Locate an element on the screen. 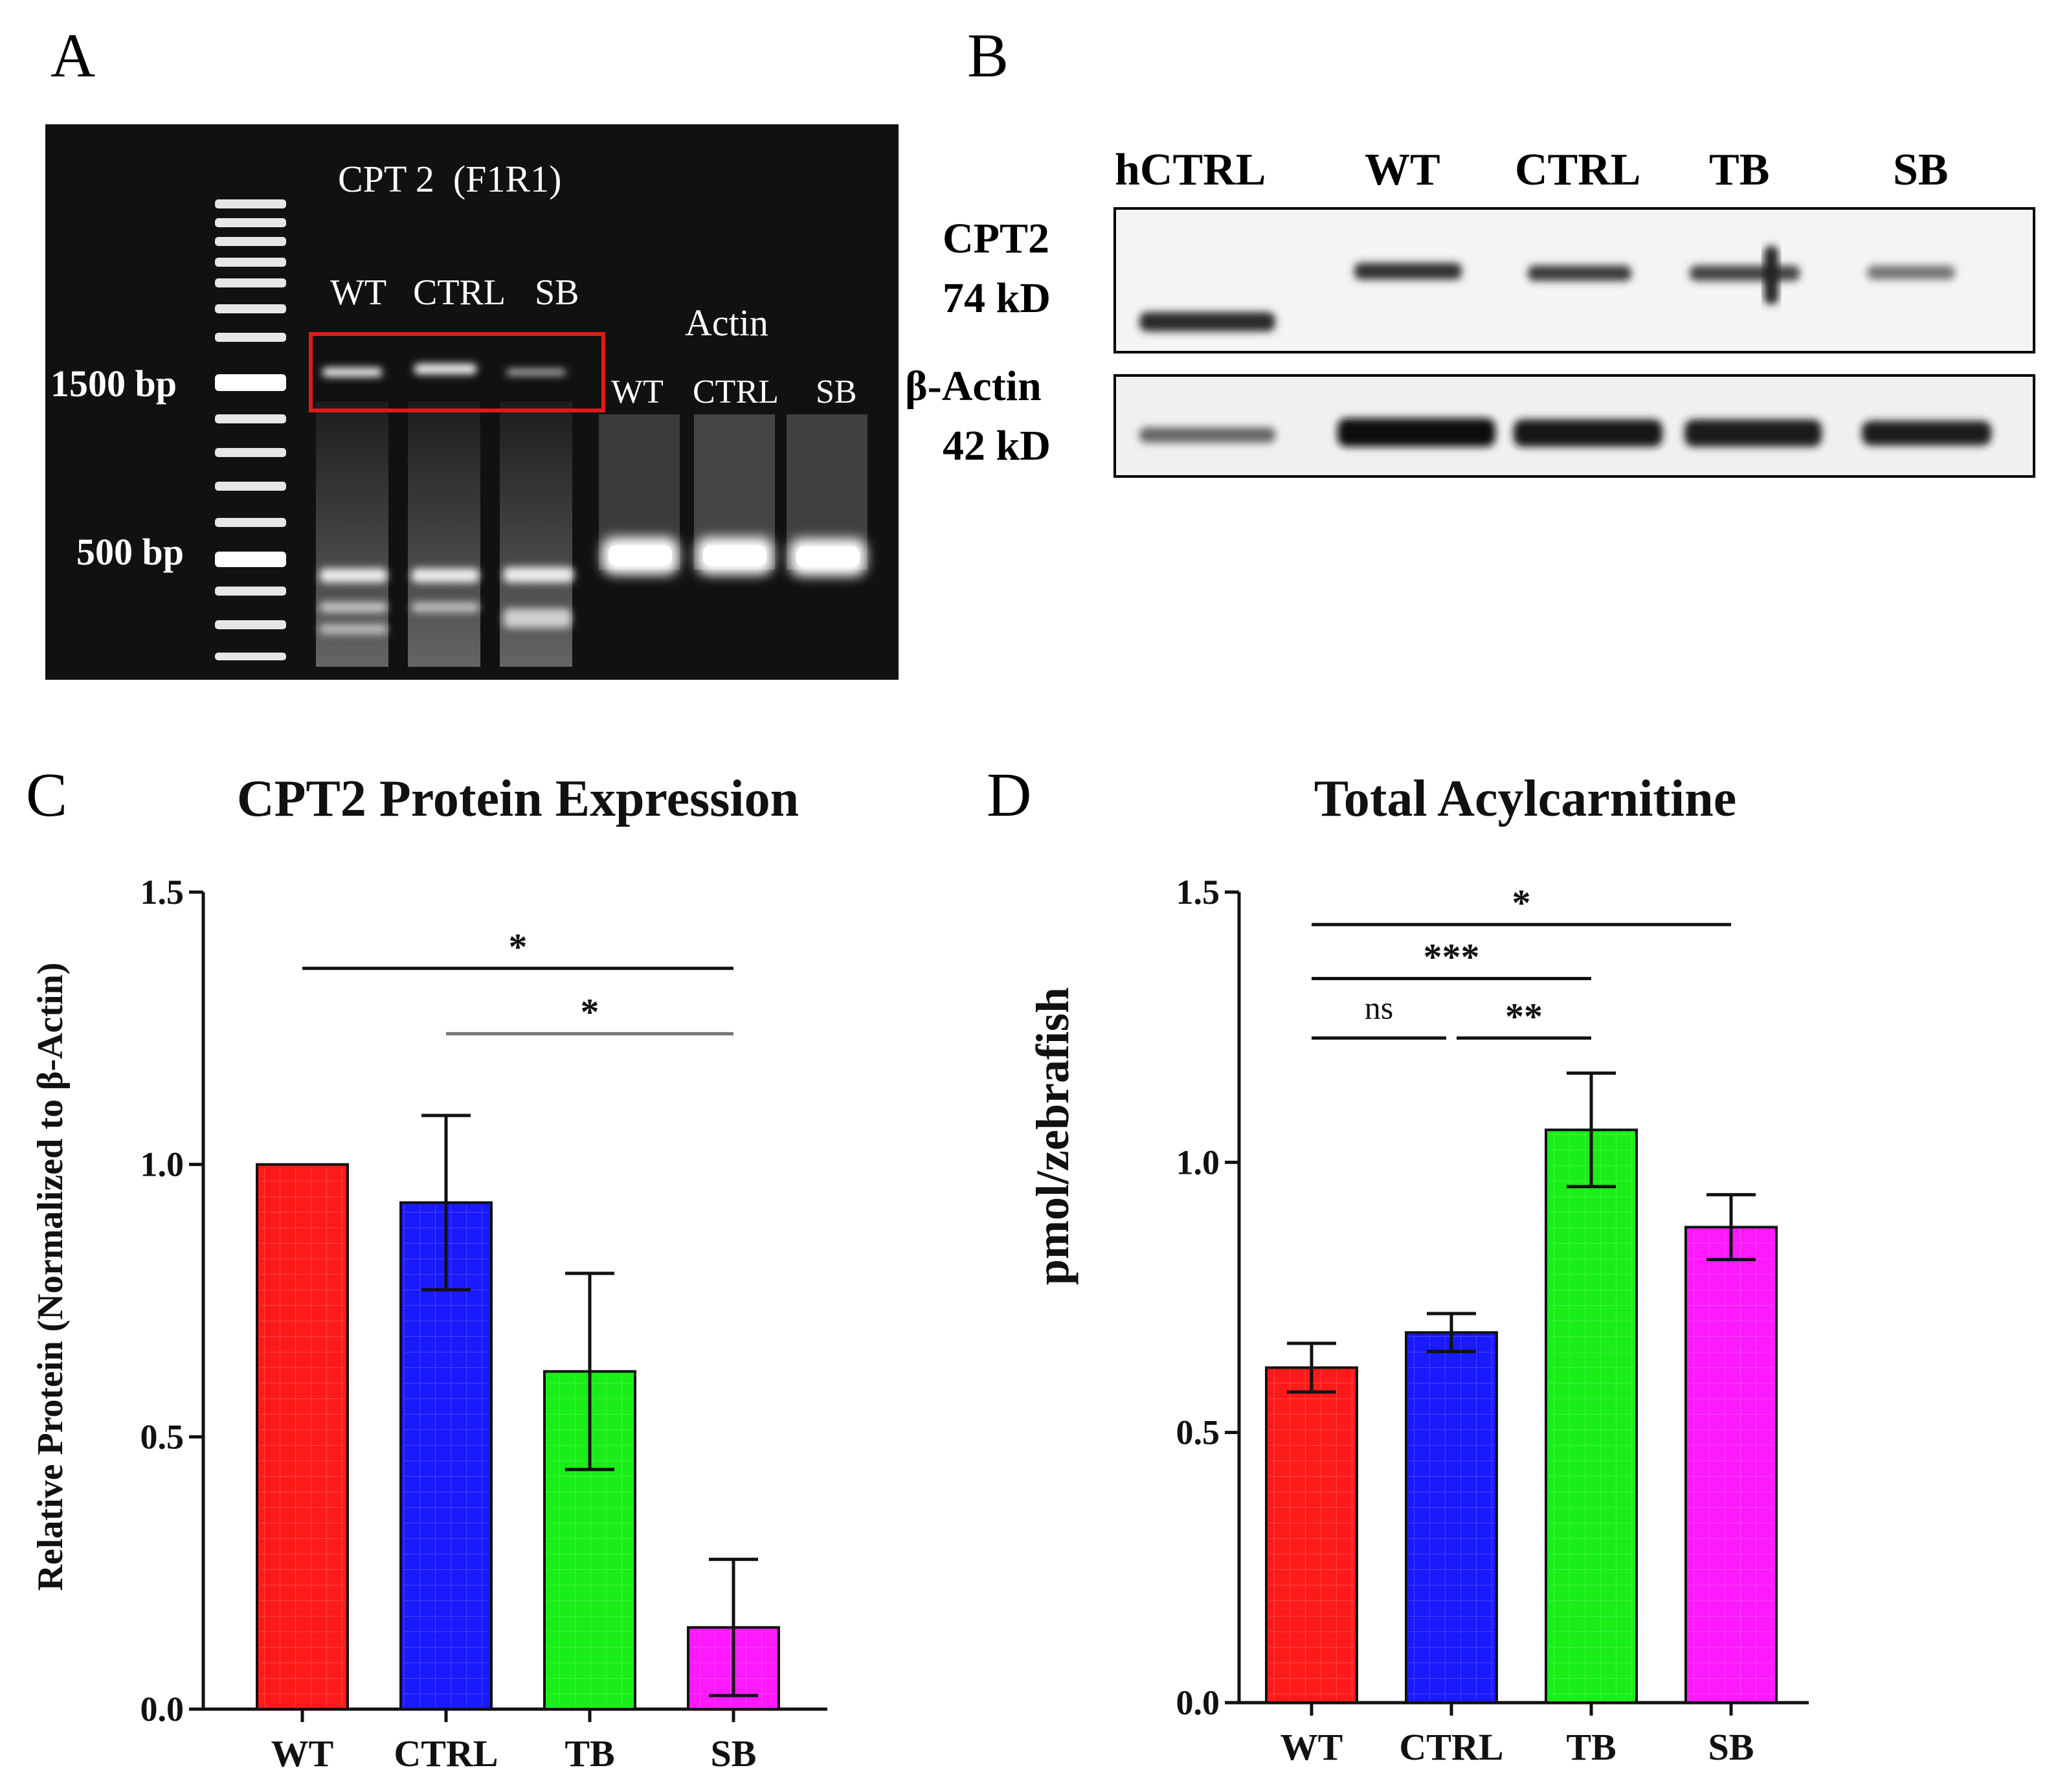 This screenshot has height=1792, width=2058. wb-lane-label: CTRL is located at coordinates (1577, 170).